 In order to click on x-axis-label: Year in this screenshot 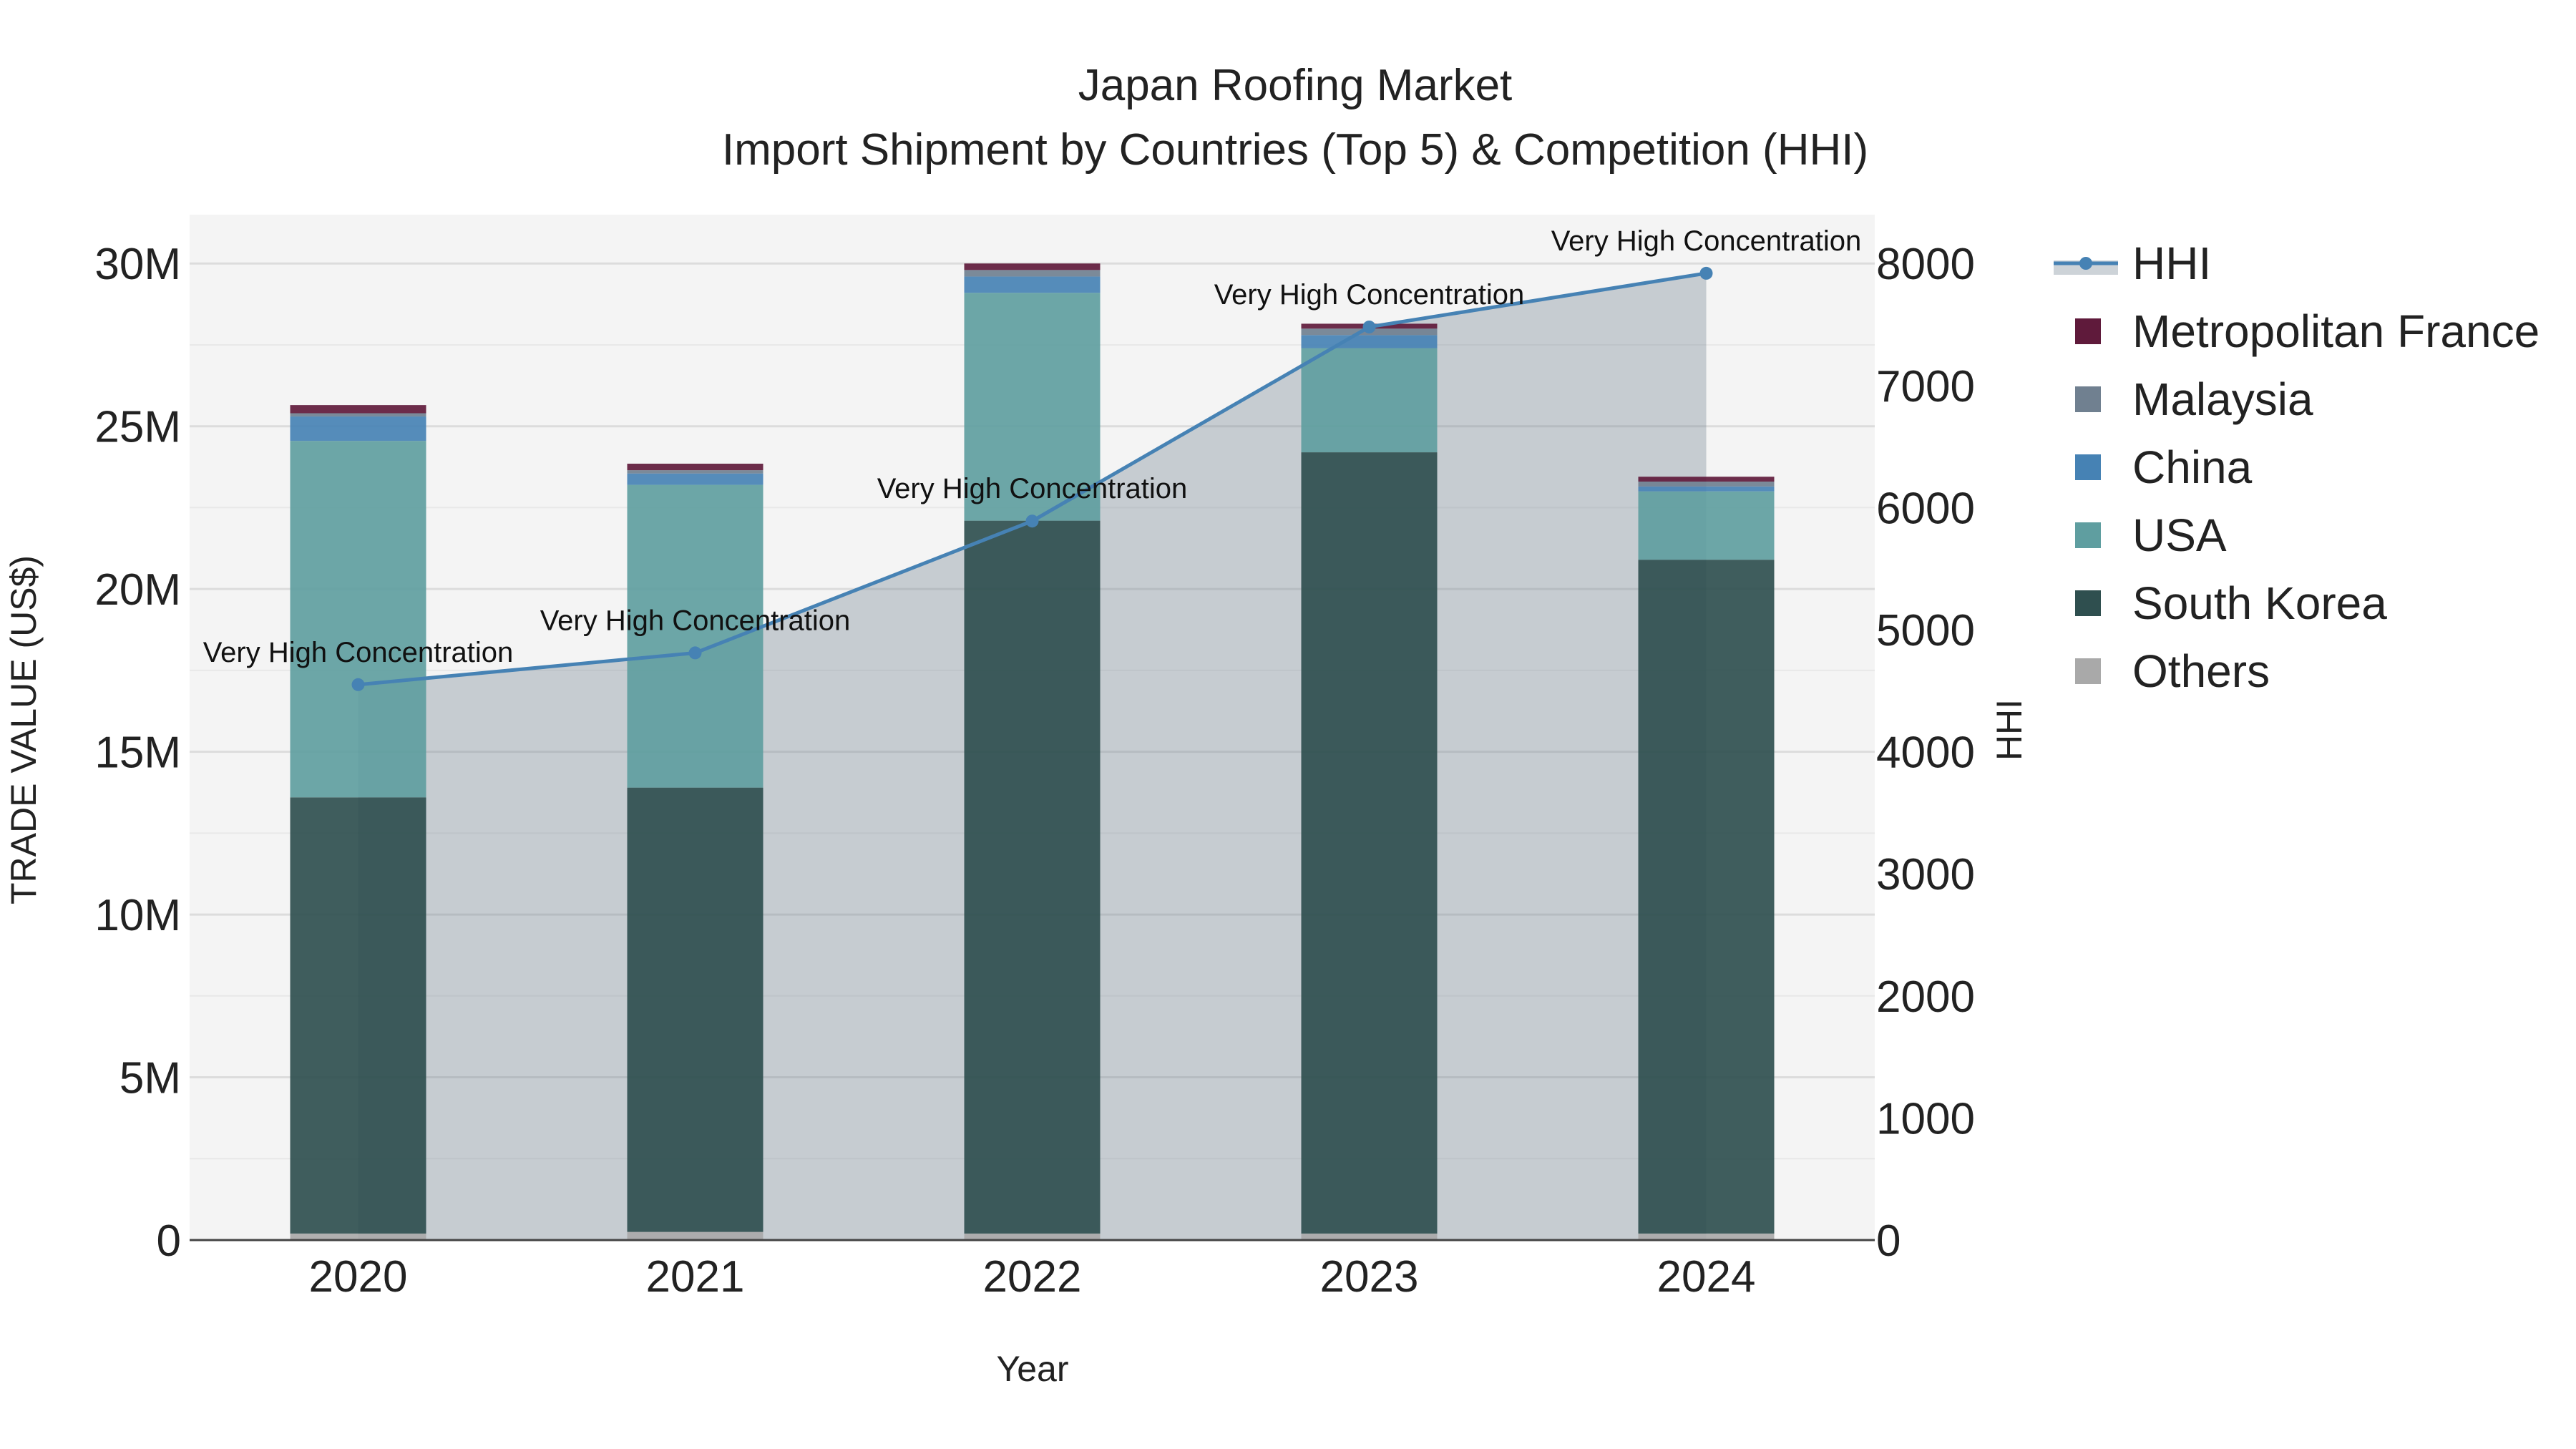, I will do `click(1032, 1369)`.